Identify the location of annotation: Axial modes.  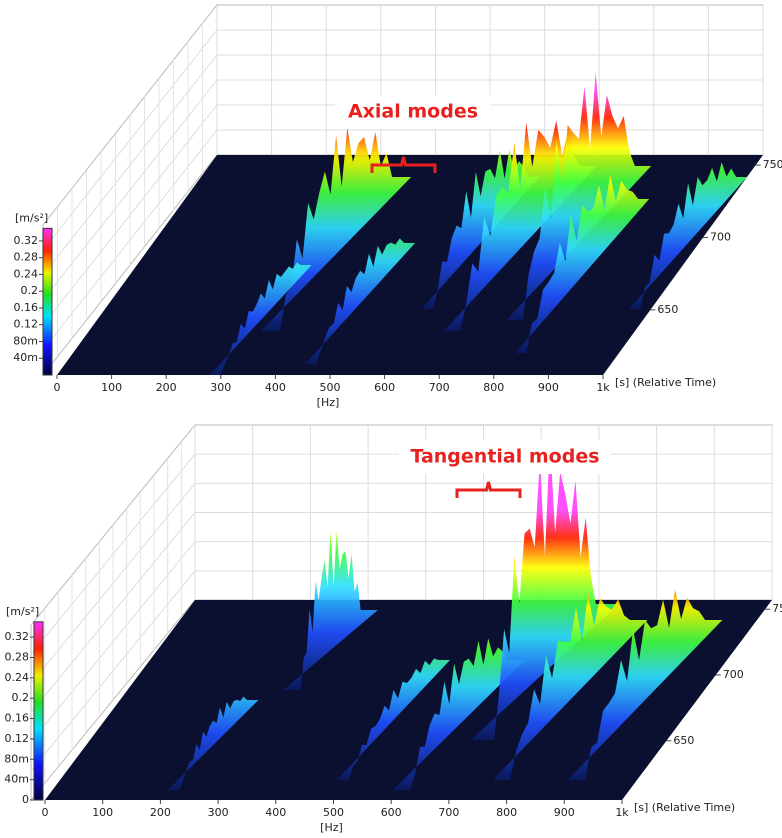
(413, 112).